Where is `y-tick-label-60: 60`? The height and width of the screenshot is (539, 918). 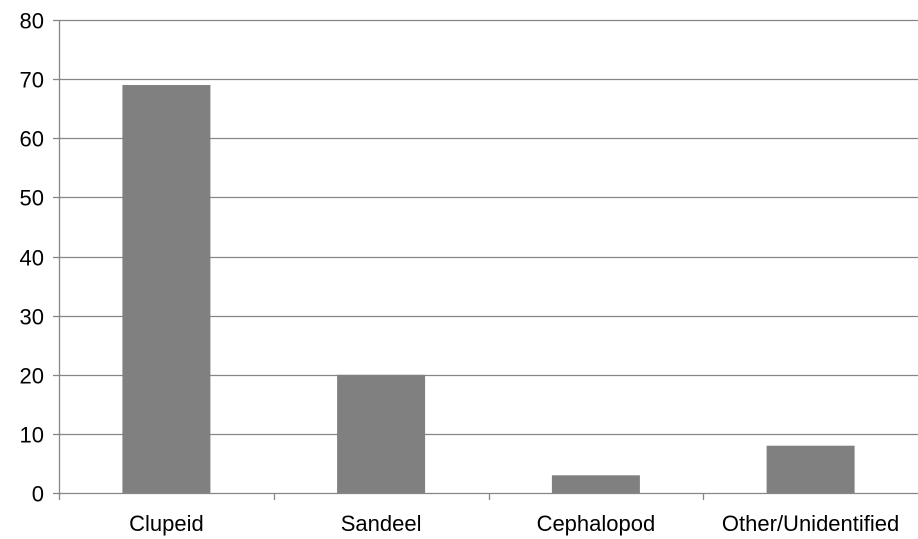 y-tick-label-60: 60 is located at coordinates (32, 139).